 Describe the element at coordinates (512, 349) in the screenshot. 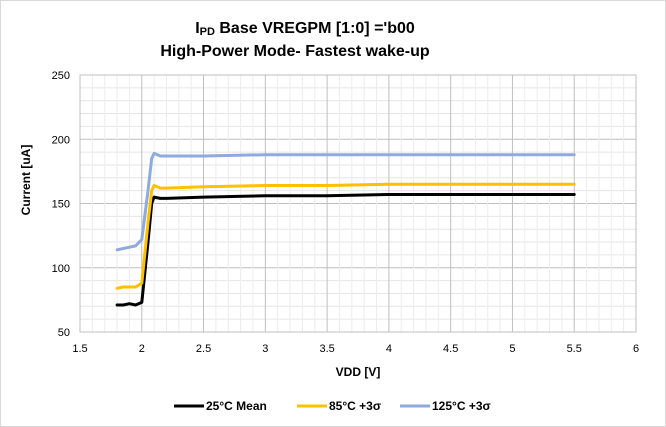

I see `x-tick-label: 5` at that location.